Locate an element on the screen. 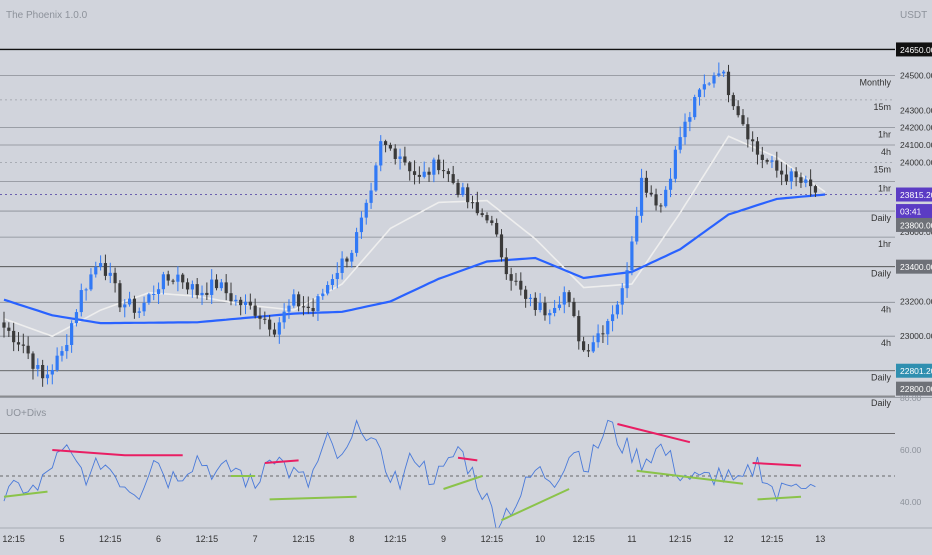 This screenshot has width=932, height=555. price-badge: 22801.20 is located at coordinates (914, 370).